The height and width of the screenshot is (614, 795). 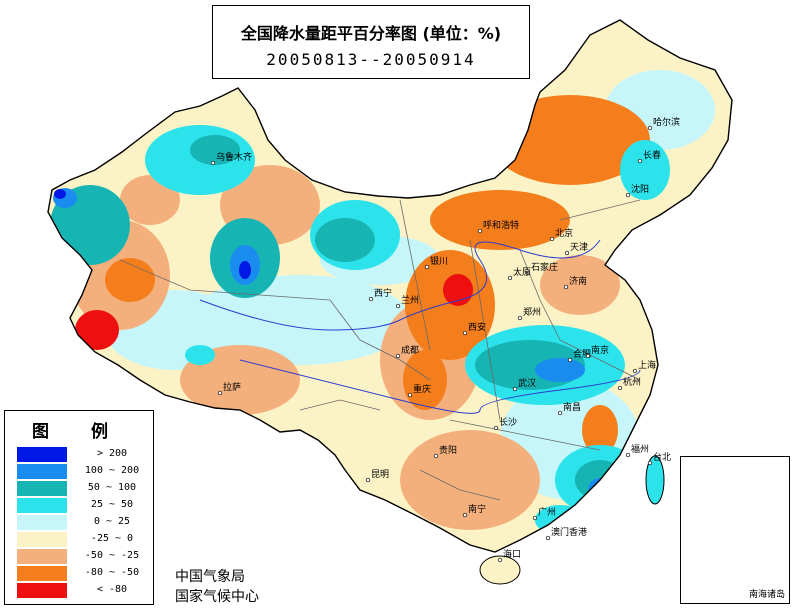 I want to click on city-label: 福州, so click(x=640, y=449).